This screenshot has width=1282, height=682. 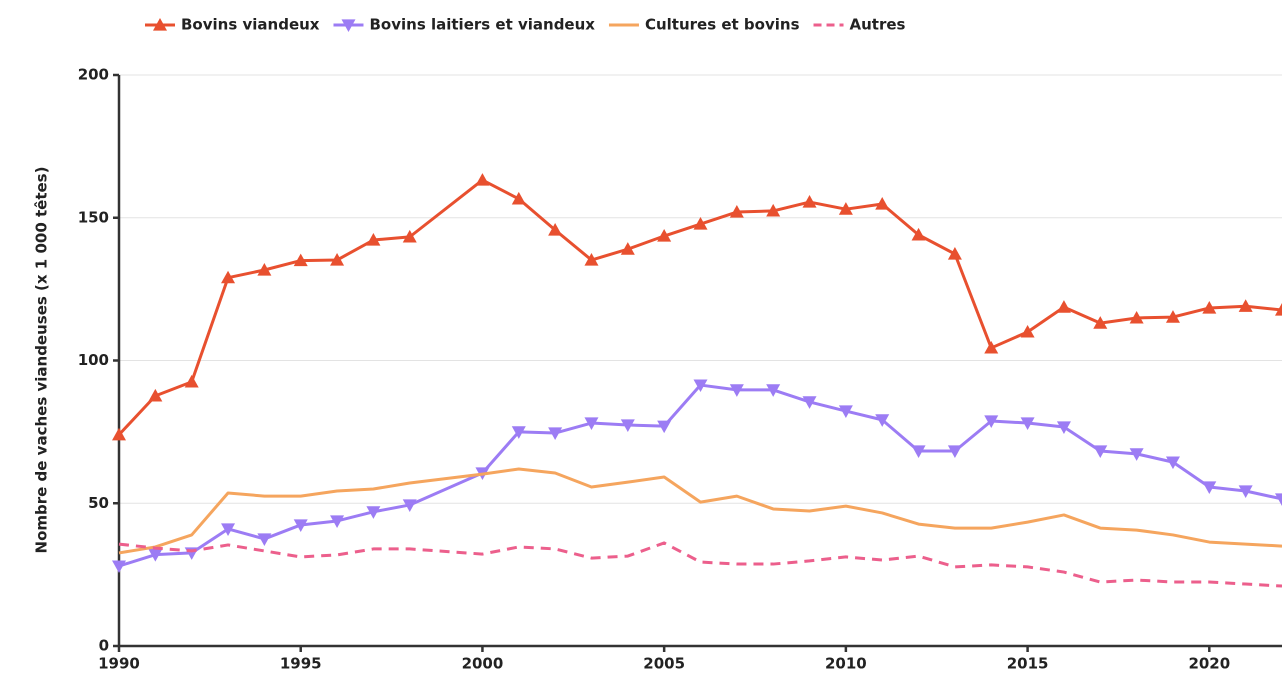 What do you see at coordinates (93, 217) in the screenshot?
I see `y-tick-label: 150` at bounding box center [93, 217].